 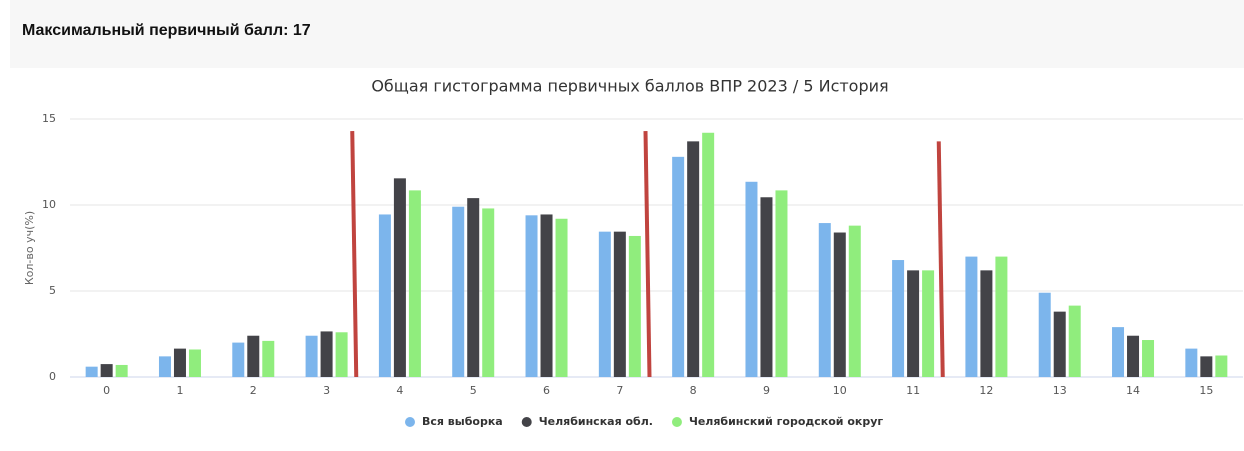 What do you see at coordinates (179, 390) in the screenshot?
I see `x-tick-label: 1` at bounding box center [179, 390].